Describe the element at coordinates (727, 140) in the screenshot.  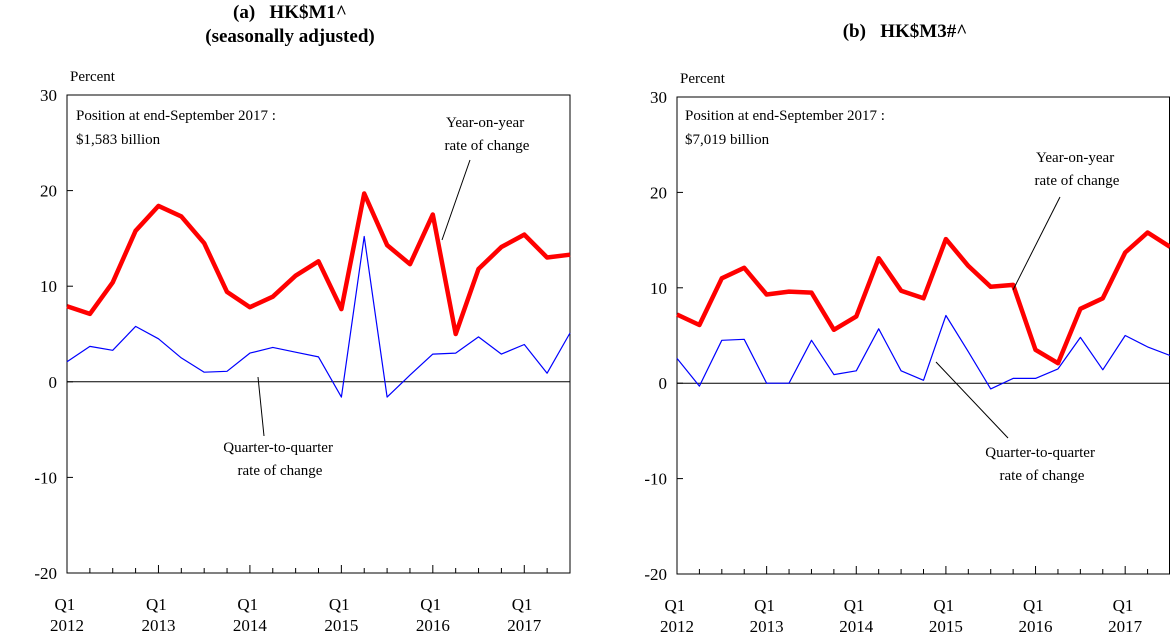
I see `annotation: $7,019 billion` at that location.